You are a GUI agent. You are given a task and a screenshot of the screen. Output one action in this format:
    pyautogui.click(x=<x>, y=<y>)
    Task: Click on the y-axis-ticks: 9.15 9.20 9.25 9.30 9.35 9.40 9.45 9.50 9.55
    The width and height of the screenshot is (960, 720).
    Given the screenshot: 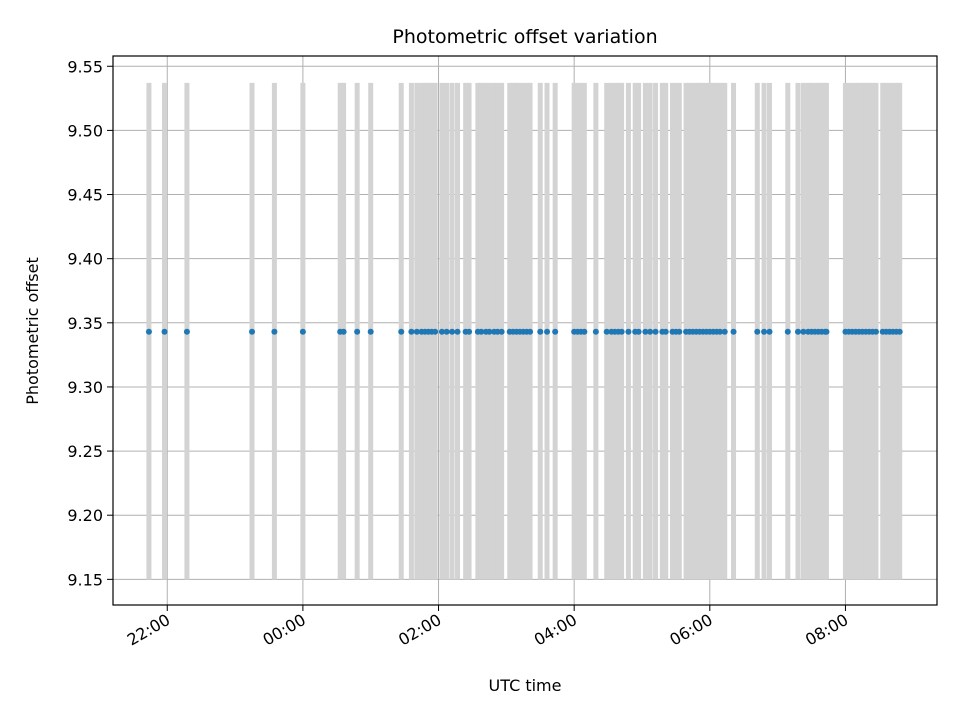 What is the action you would take?
    pyautogui.click(x=90, y=323)
    